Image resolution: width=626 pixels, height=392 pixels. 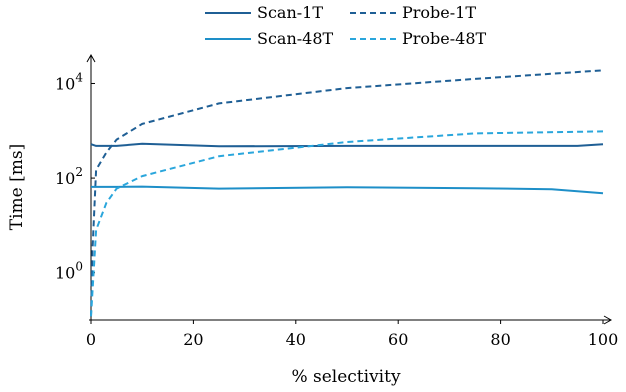 What do you see at coordinates (439, 12) in the screenshot?
I see `legend-label: Probe-1T` at bounding box center [439, 12].